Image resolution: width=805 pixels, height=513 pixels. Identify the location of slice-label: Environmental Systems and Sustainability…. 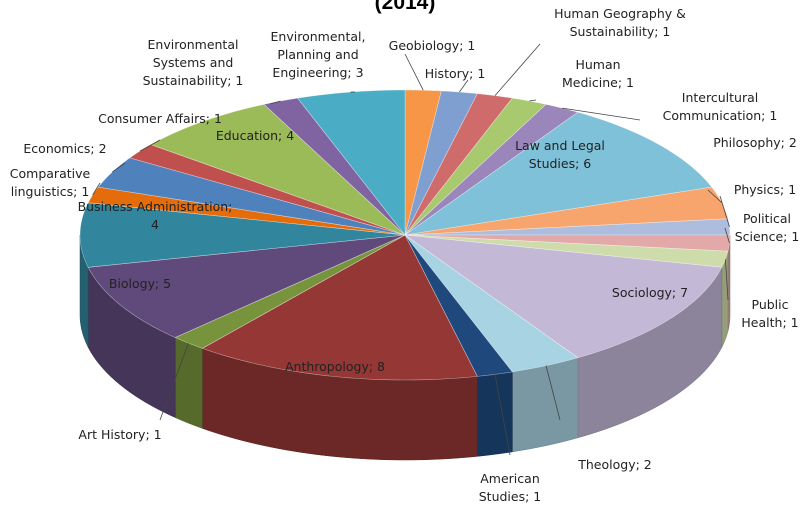
(193, 62).